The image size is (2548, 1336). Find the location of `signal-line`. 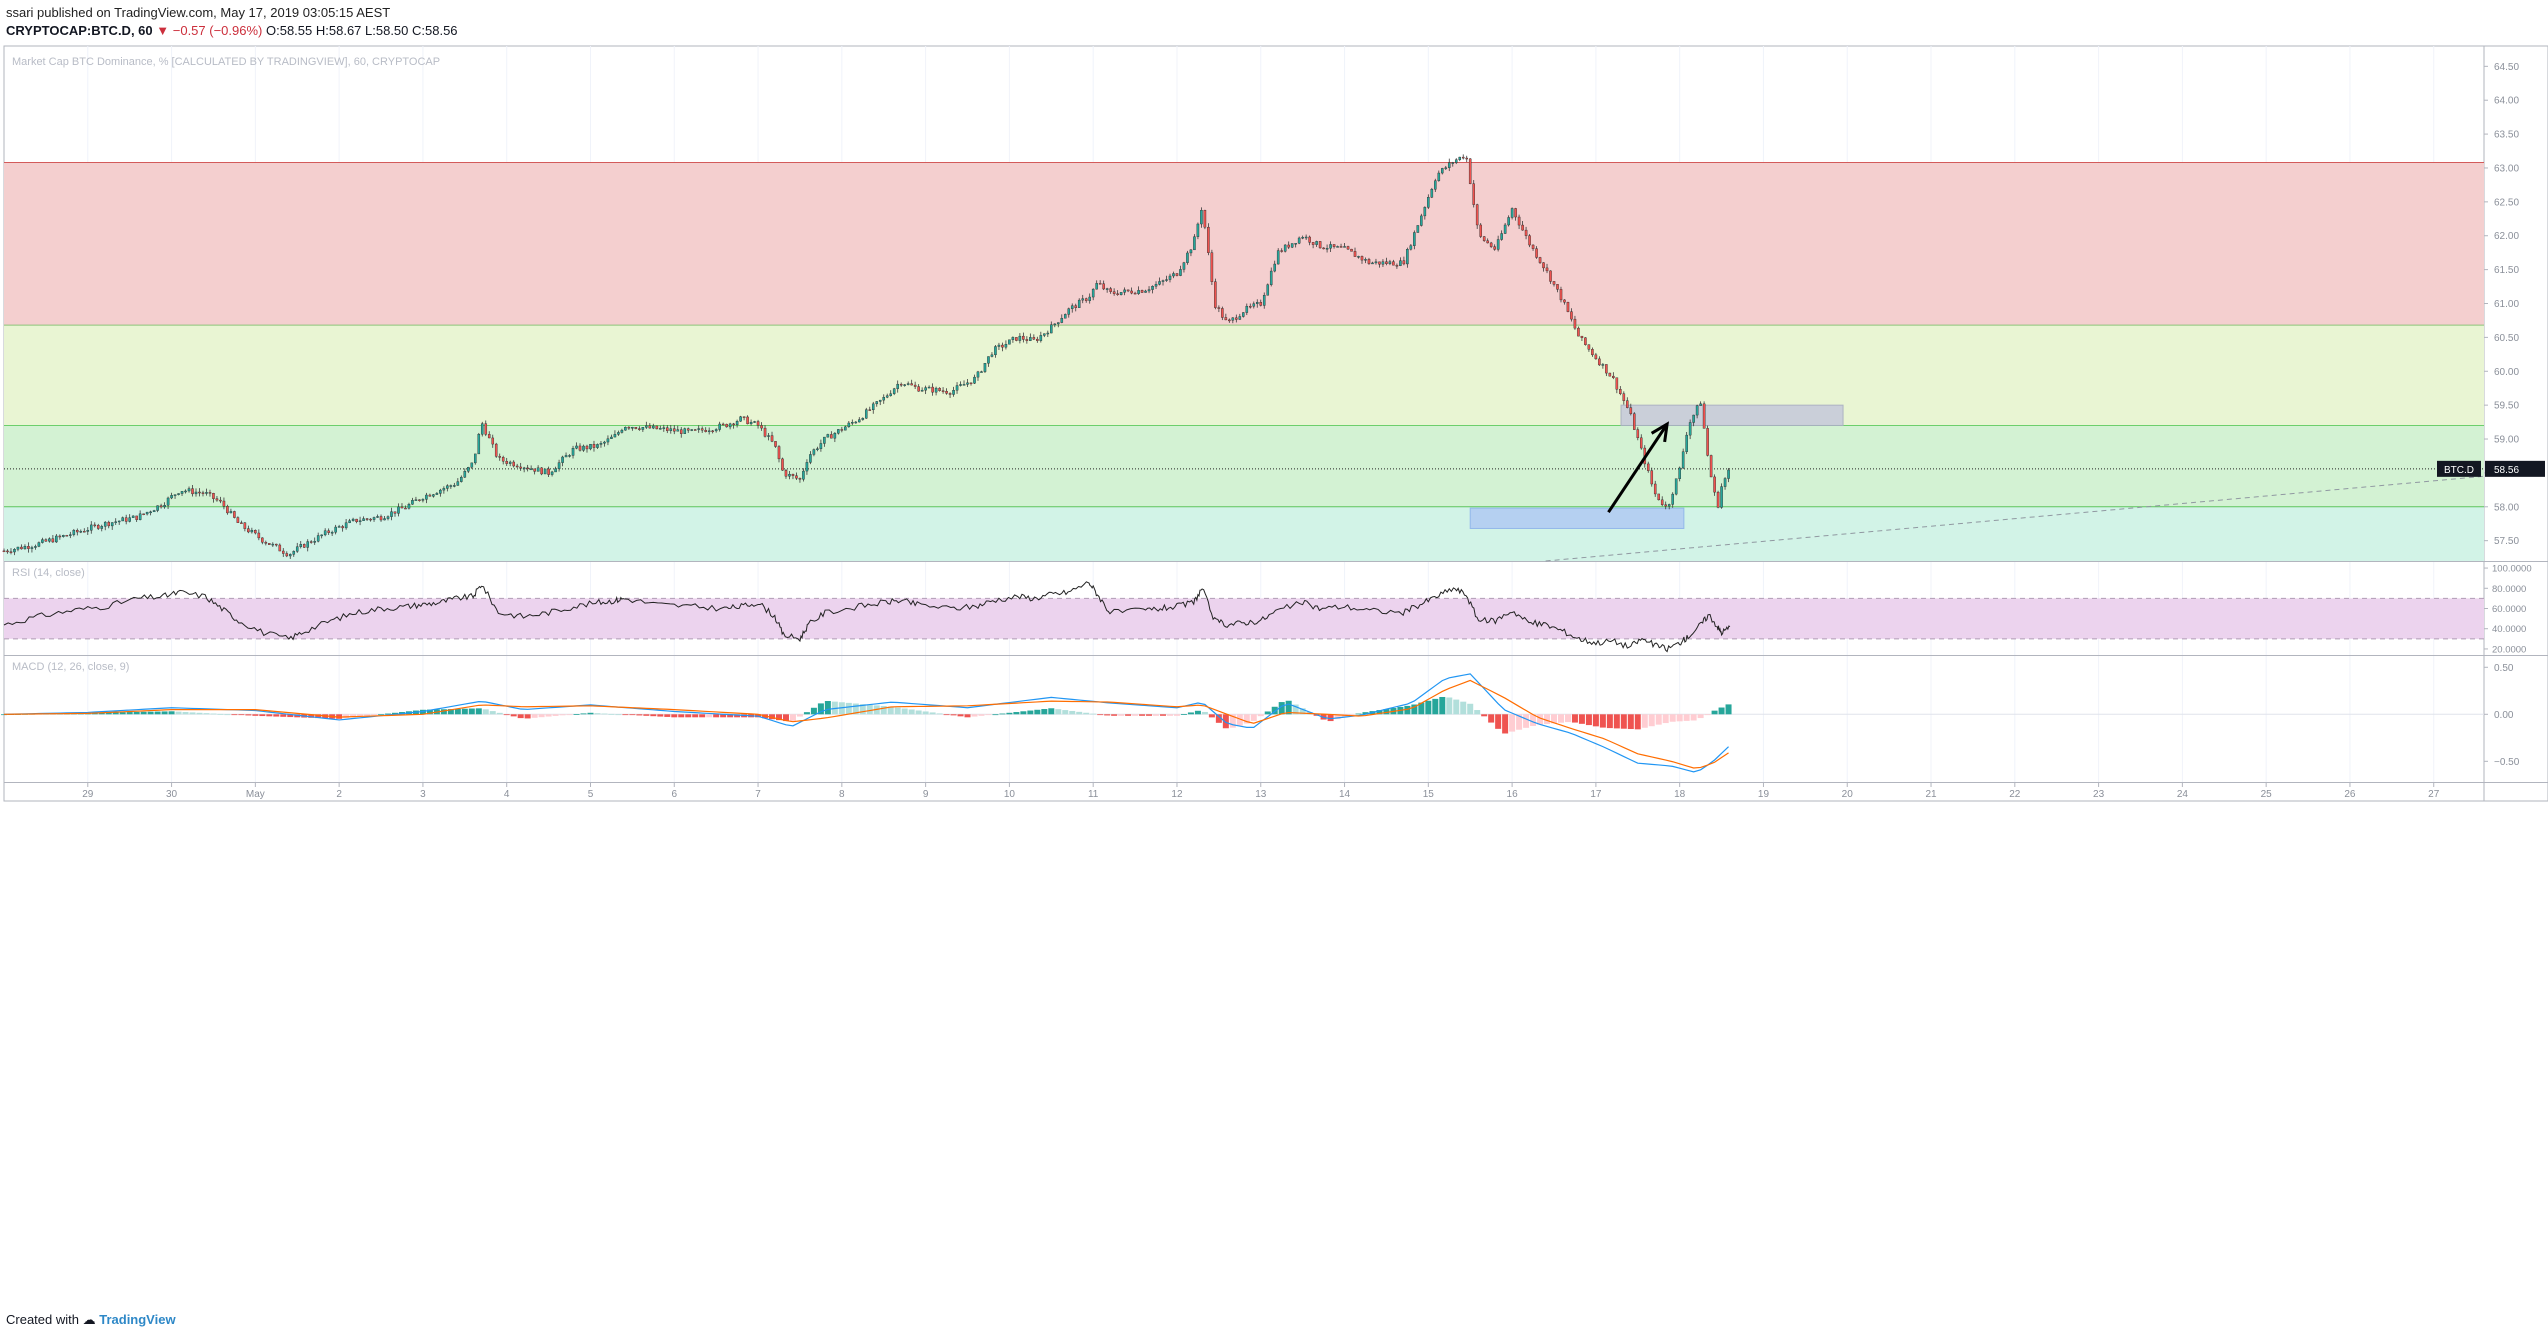

signal-line is located at coordinates (866, 724).